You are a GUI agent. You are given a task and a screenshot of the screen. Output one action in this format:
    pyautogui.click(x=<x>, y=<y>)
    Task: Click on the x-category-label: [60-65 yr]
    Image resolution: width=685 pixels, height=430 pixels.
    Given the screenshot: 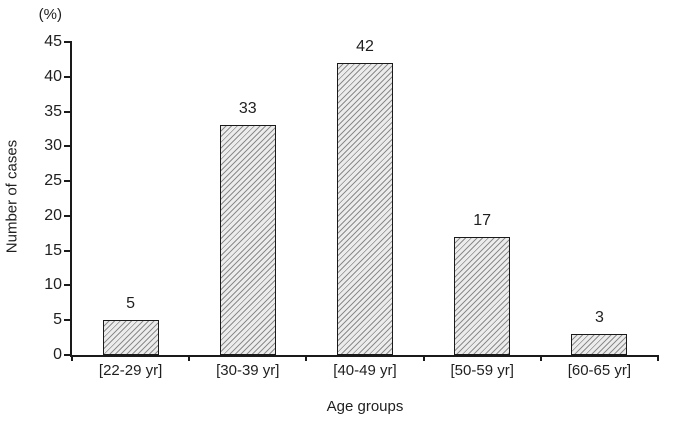 What is the action you would take?
    pyautogui.click(x=599, y=370)
    